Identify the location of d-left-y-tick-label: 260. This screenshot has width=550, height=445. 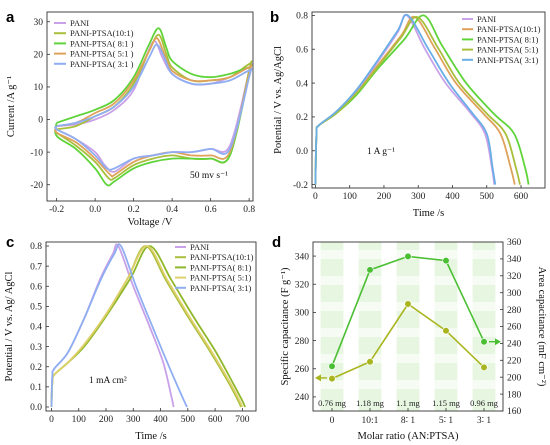
(302, 370).